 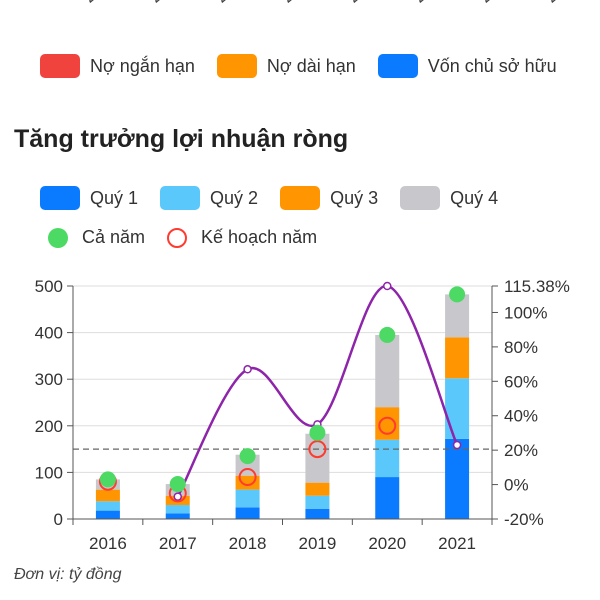 I want to click on y-left-tick-label: 500, so click(x=49, y=286).